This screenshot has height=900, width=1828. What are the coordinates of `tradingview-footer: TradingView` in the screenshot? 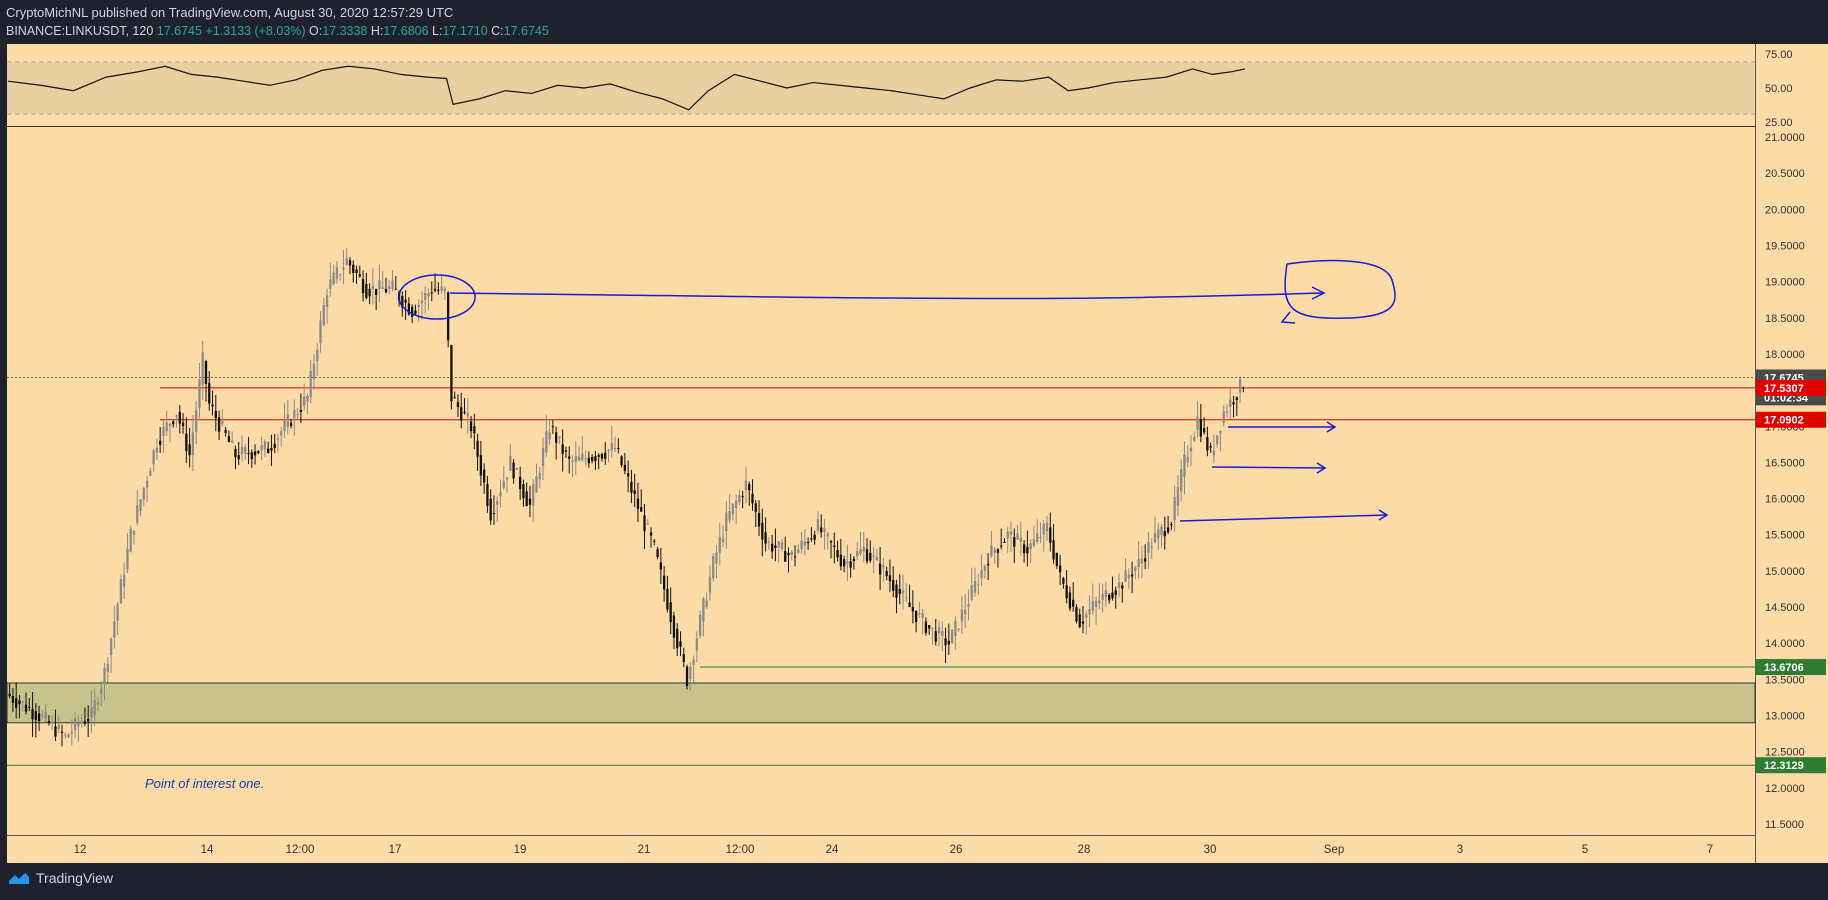 It's located at (60, 878).